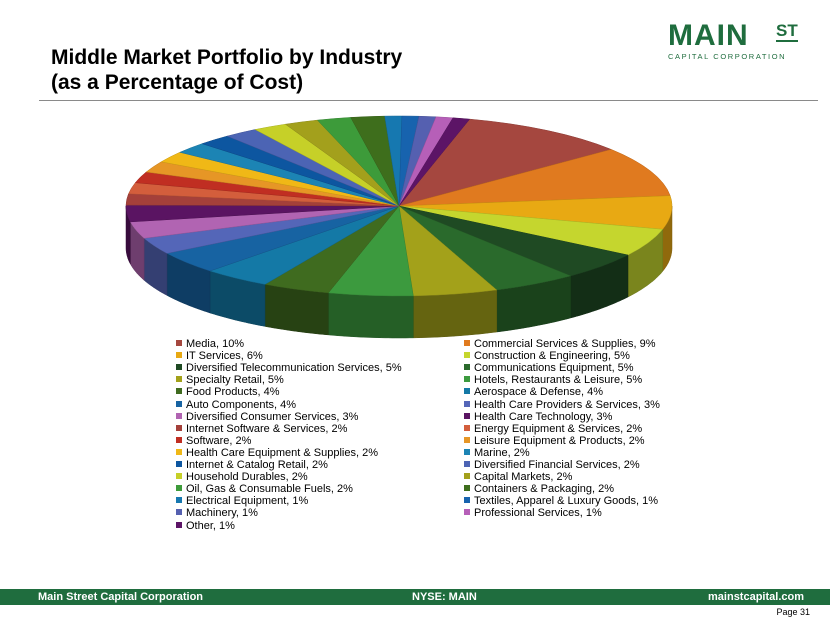 The width and height of the screenshot is (830, 623). What do you see at coordinates (727, 56) in the screenshot?
I see `logo-subtitle: CAPITAL CORPORATION` at bounding box center [727, 56].